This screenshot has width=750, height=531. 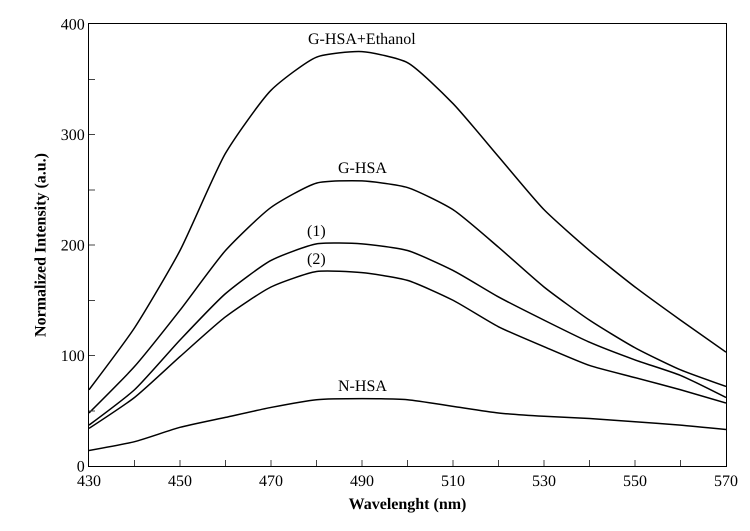 I want to click on y-tick-label: 200, so click(x=72, y=246).